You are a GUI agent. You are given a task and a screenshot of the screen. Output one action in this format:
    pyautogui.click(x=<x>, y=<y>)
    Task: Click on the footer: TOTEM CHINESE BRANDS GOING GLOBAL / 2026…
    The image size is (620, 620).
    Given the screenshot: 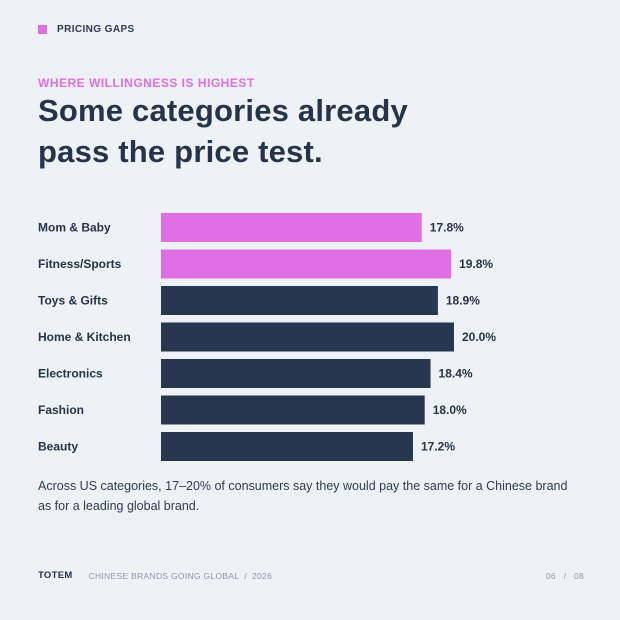 What is the action you would take?
    pyautogui.click(x=311, y=575)
    